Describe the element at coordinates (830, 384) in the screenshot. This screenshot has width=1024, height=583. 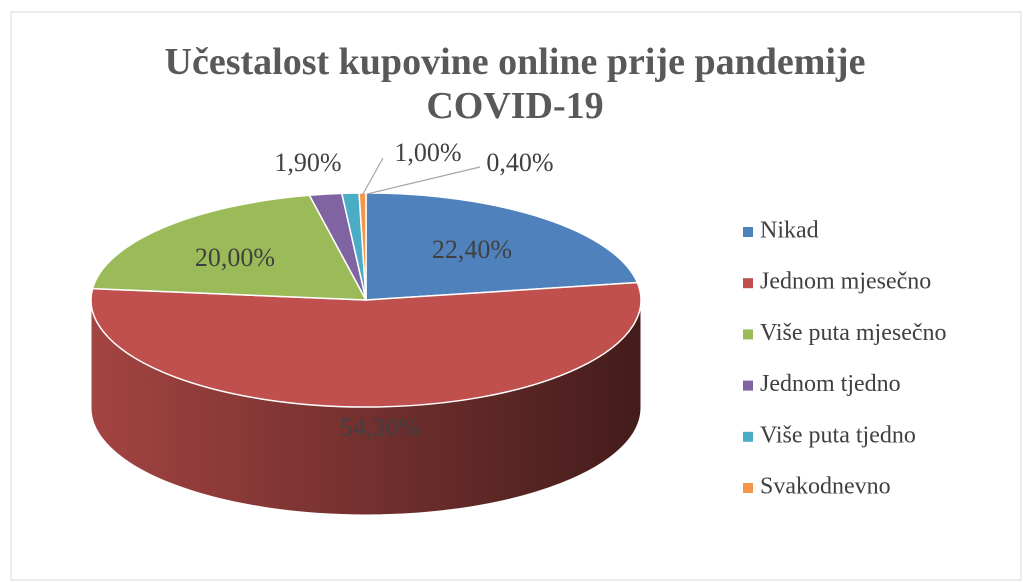
I see `legend-label: Jednom tjedno` at that location.